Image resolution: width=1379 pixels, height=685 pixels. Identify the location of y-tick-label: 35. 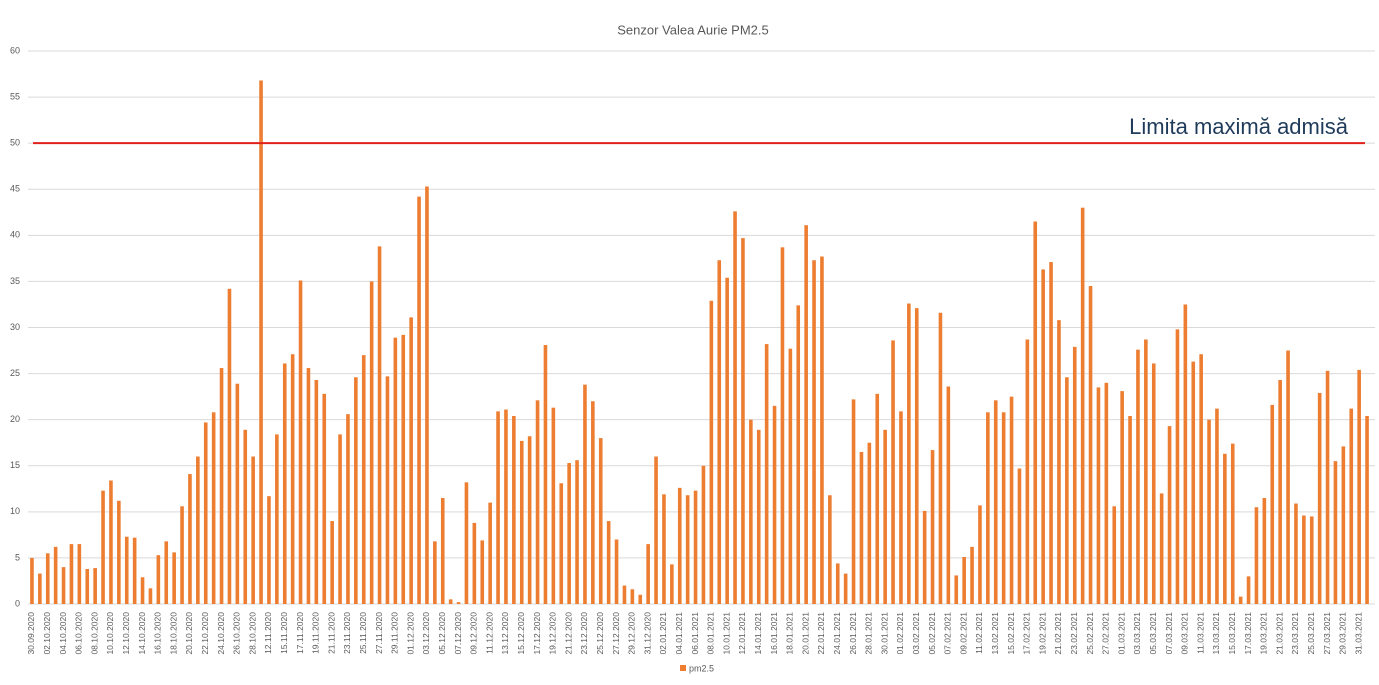
(15, 281).